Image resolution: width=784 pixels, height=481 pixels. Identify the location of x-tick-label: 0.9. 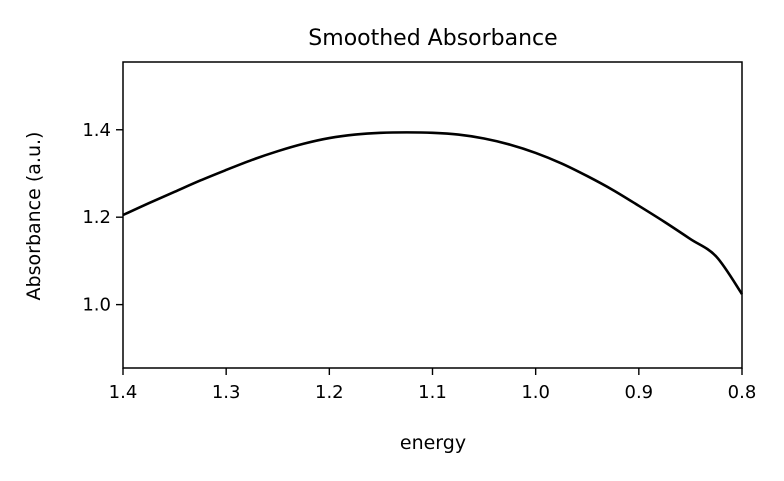
(639, 392).